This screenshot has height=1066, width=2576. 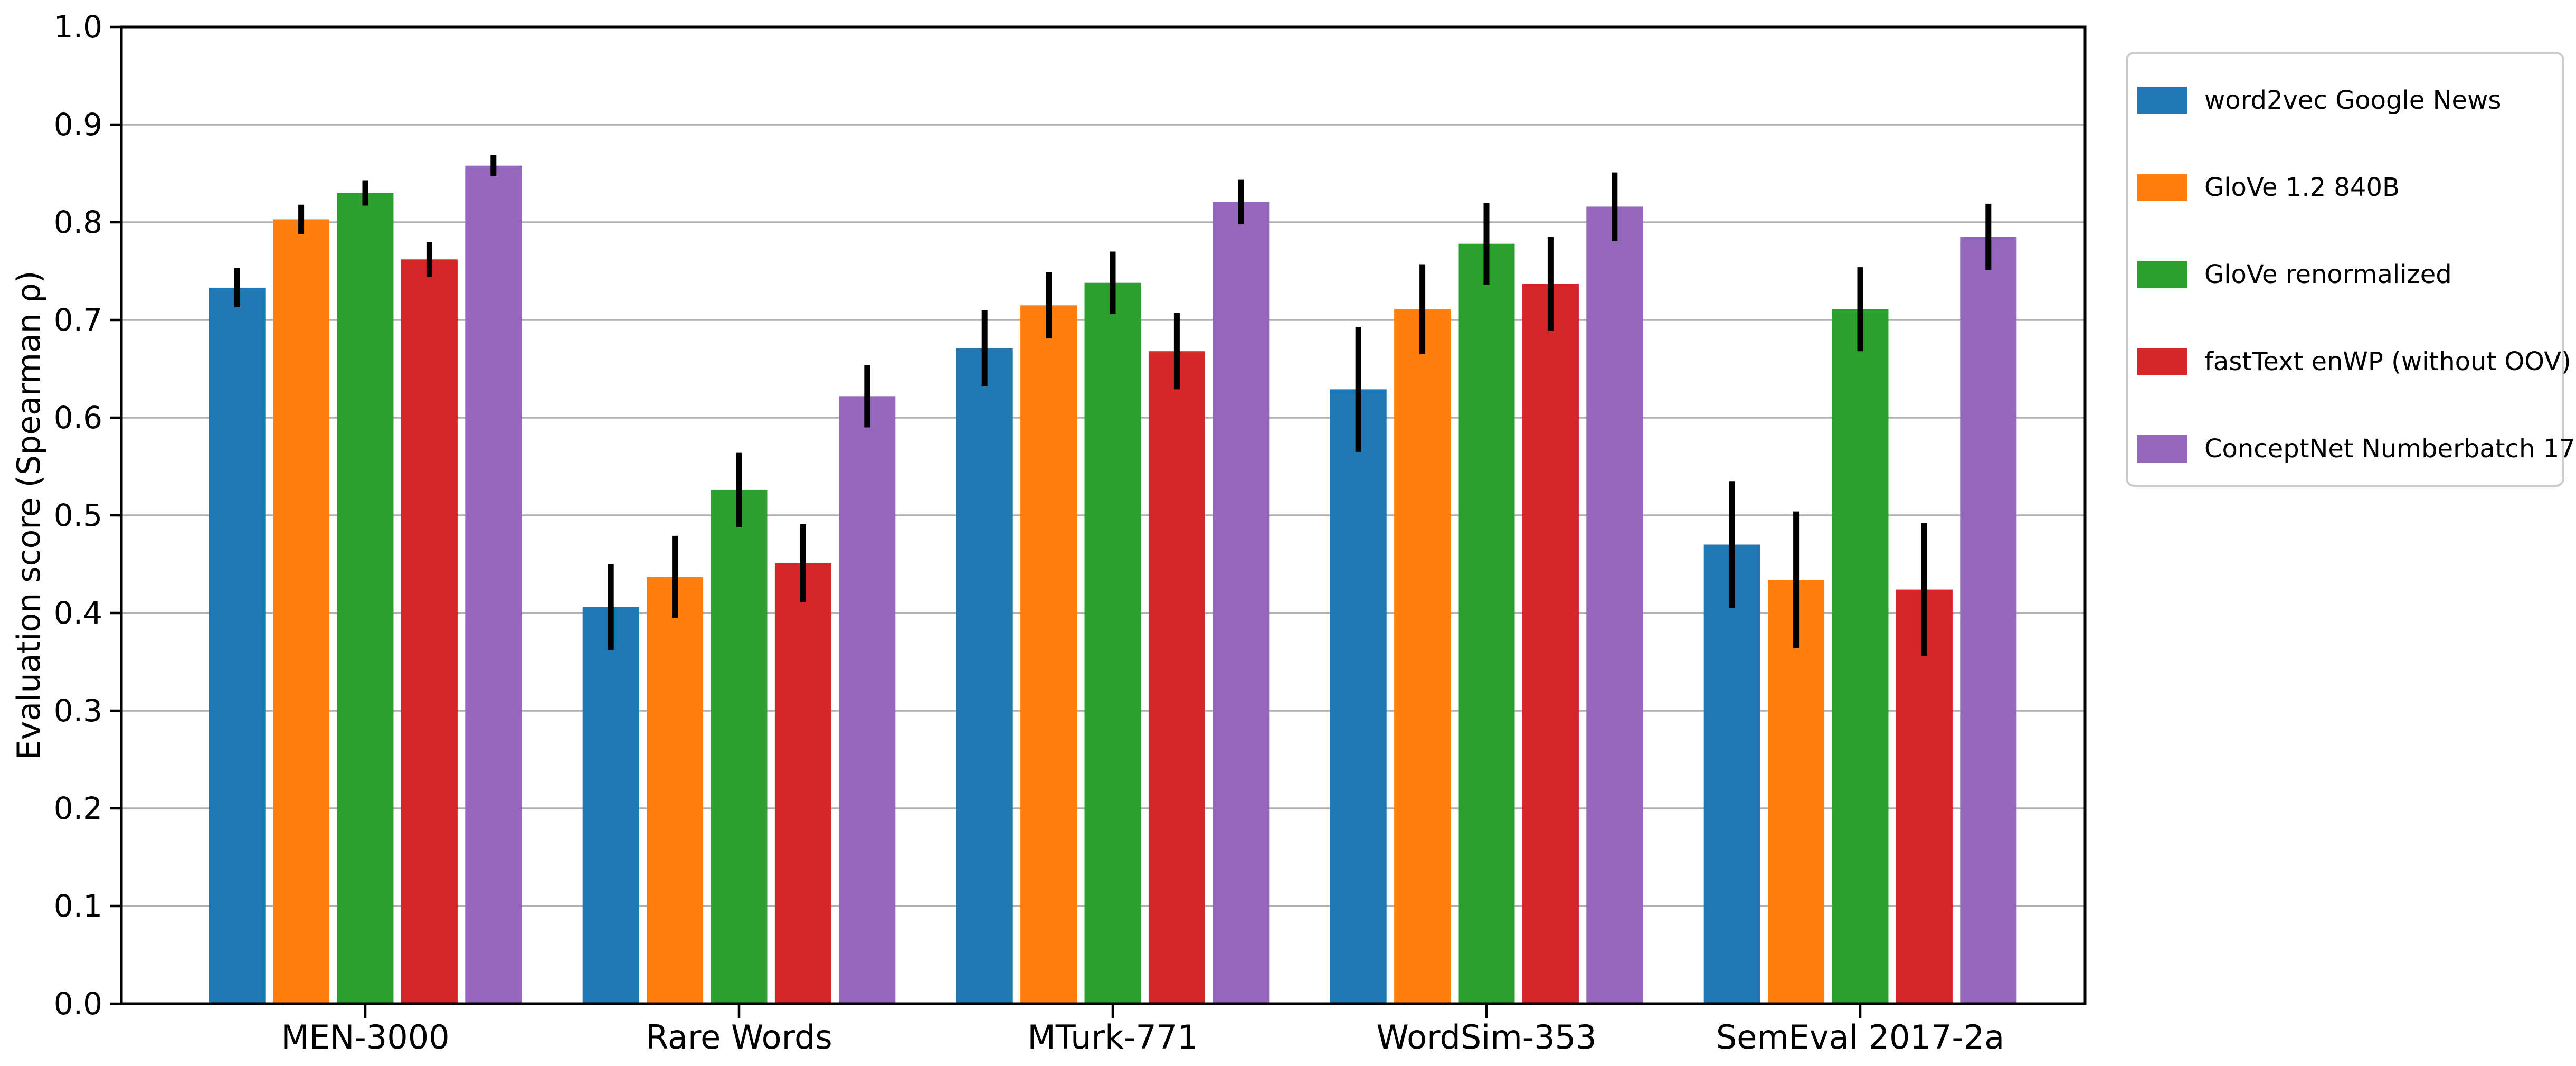 What do you see at coordinates (1924, 796) in the screenshot?
I see `bar-semeval-2017-2a-fasttext-enwp-without-oov` at bounding box center [1924, 796].